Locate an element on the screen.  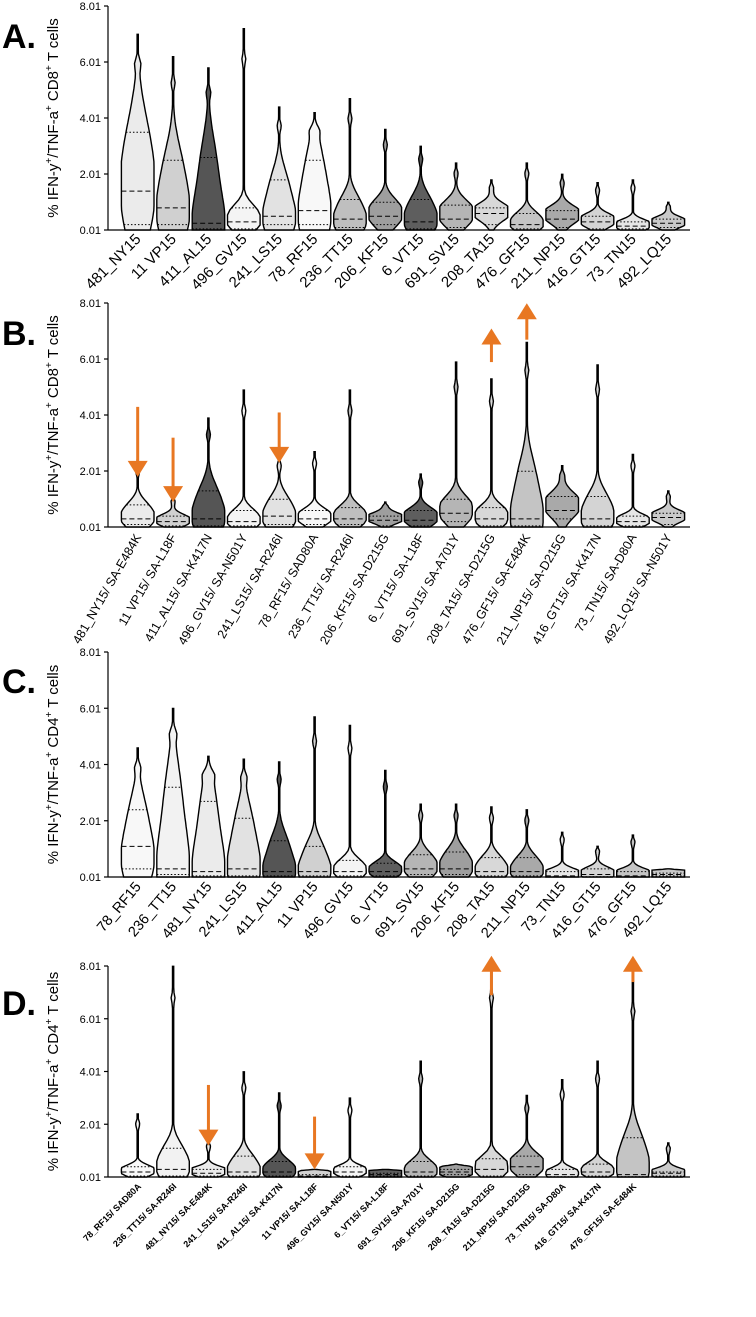
x-tick-label: 481_NY15 is located at coordinates (113, 262).